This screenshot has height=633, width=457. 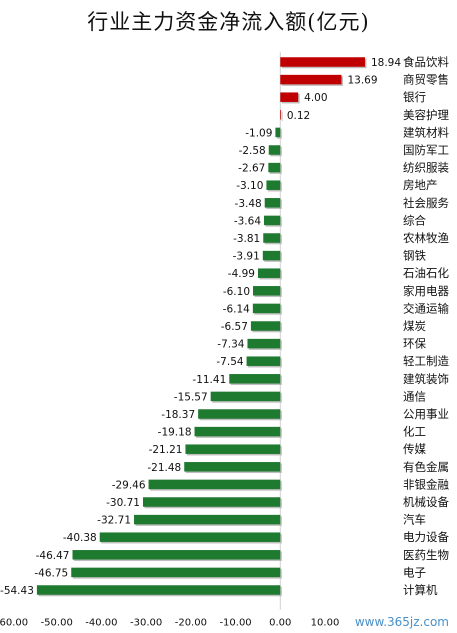 I want to click on value-label: -7.34, so click(x=230, y=345).